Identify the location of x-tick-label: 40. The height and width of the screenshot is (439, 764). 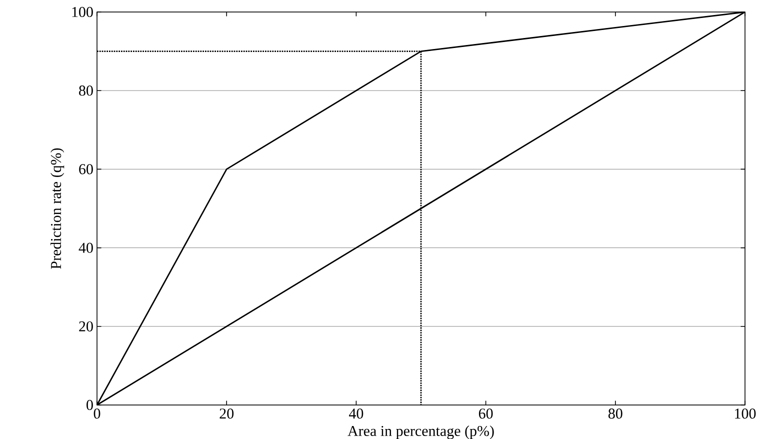
(356, 413).